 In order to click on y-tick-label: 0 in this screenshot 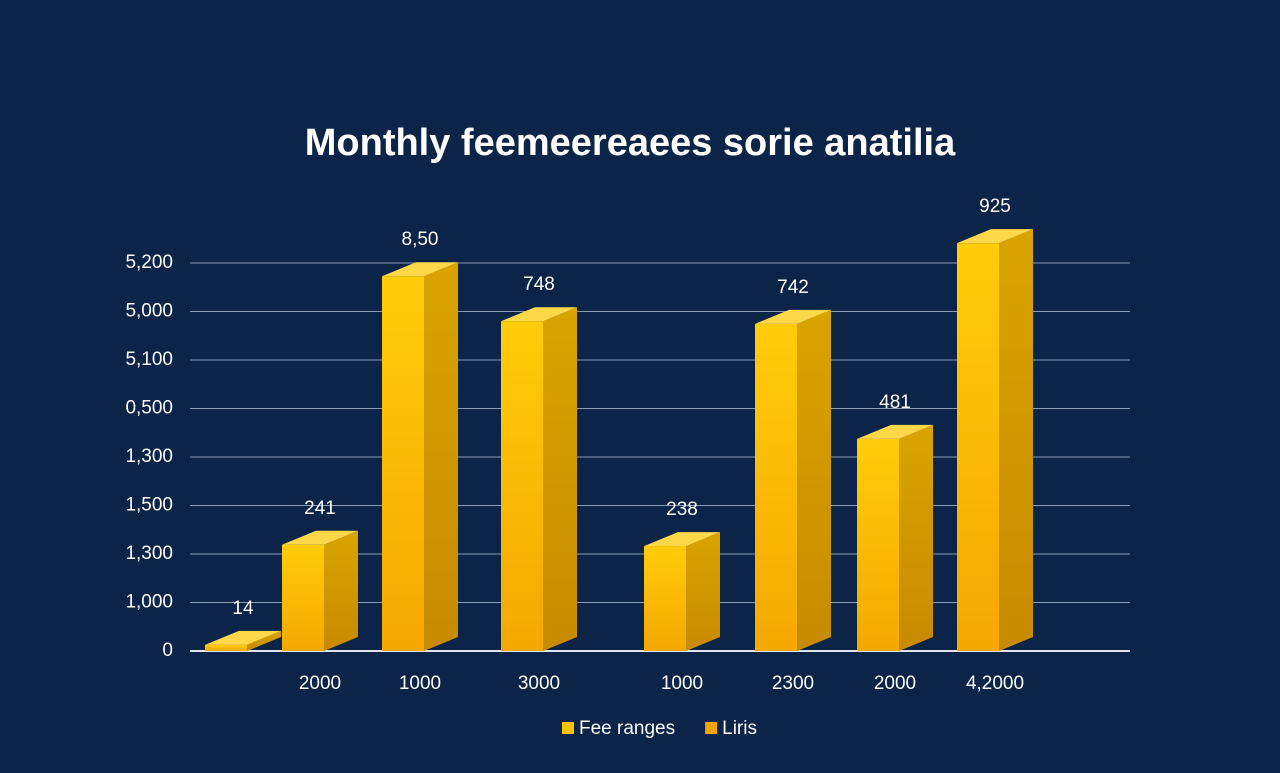, I will do `click(167, 650)`.